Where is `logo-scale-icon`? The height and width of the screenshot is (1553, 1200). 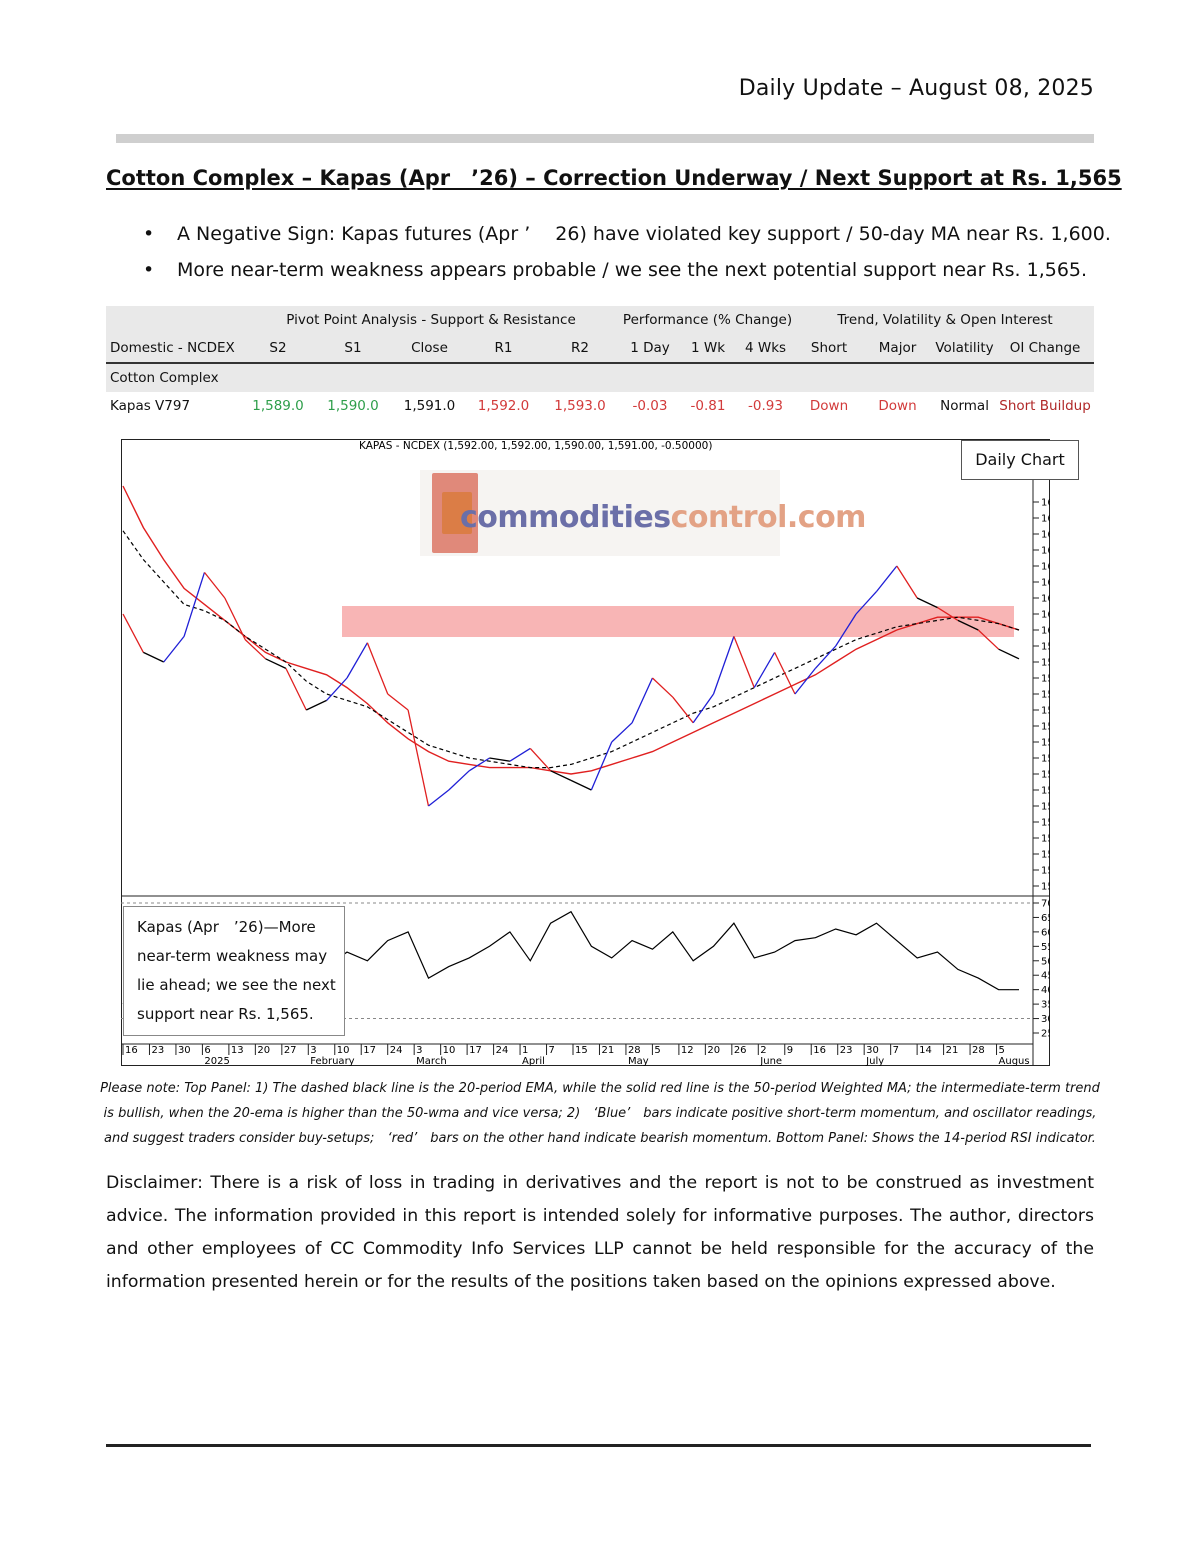 logo-scale-icon is located at coordinates (457, 513).